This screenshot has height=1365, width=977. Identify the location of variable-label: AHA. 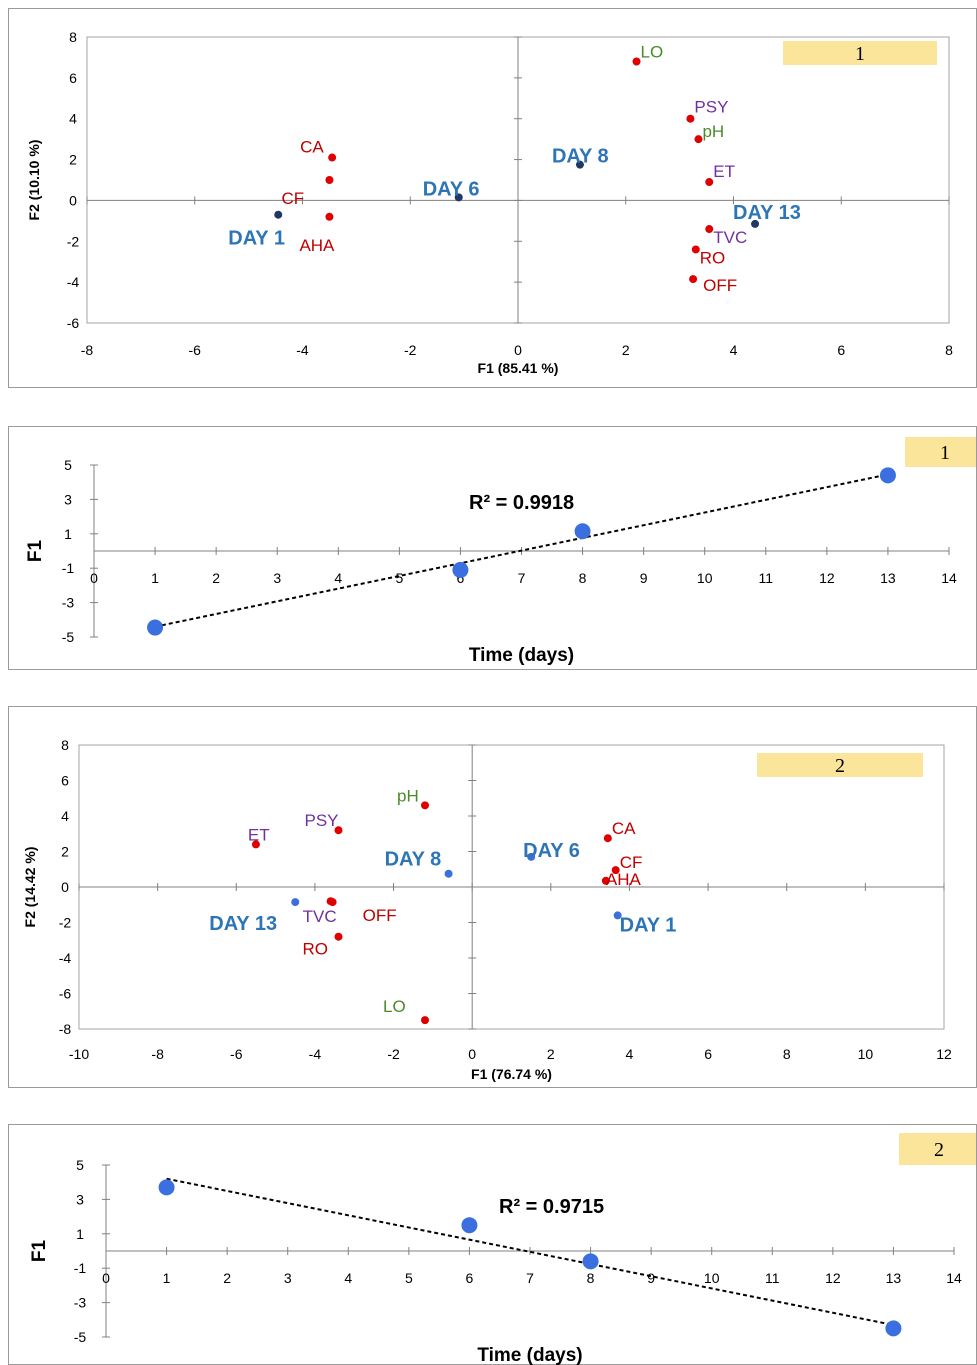
(624, 879).